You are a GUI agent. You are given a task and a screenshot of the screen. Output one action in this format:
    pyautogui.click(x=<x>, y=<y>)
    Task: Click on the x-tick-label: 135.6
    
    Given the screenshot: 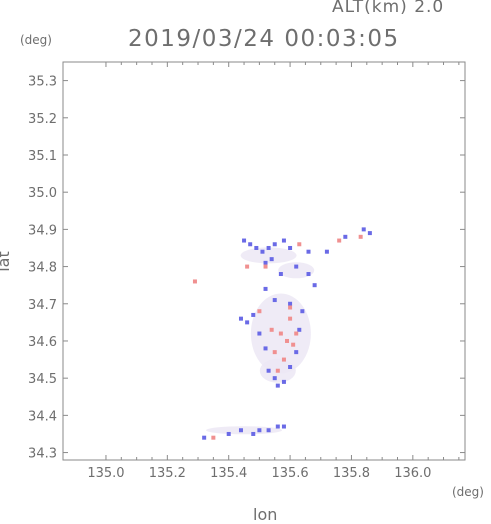 What is the action you would take?
    pyautogui.click(x=289, y=473)
    